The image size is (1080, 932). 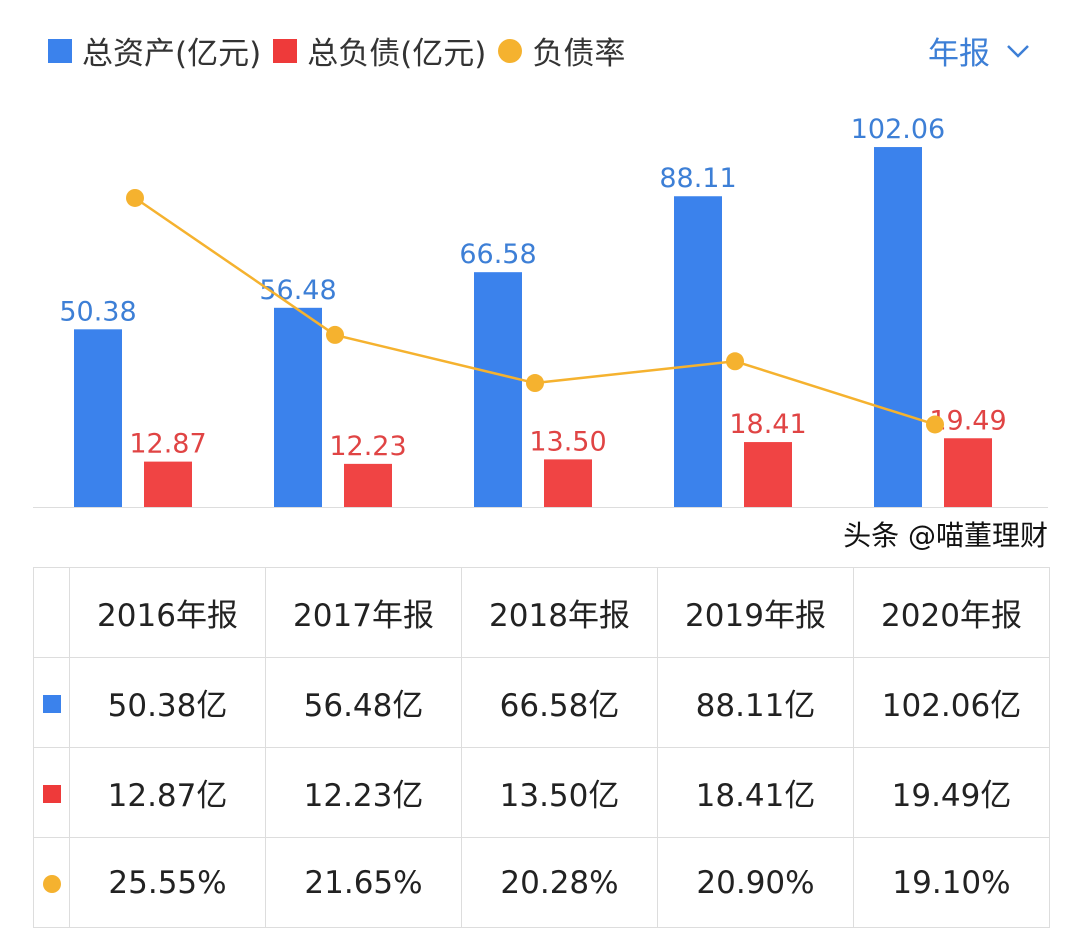 I want to click on legend-label: 总负债(亿元), so click(x=397, y=54).